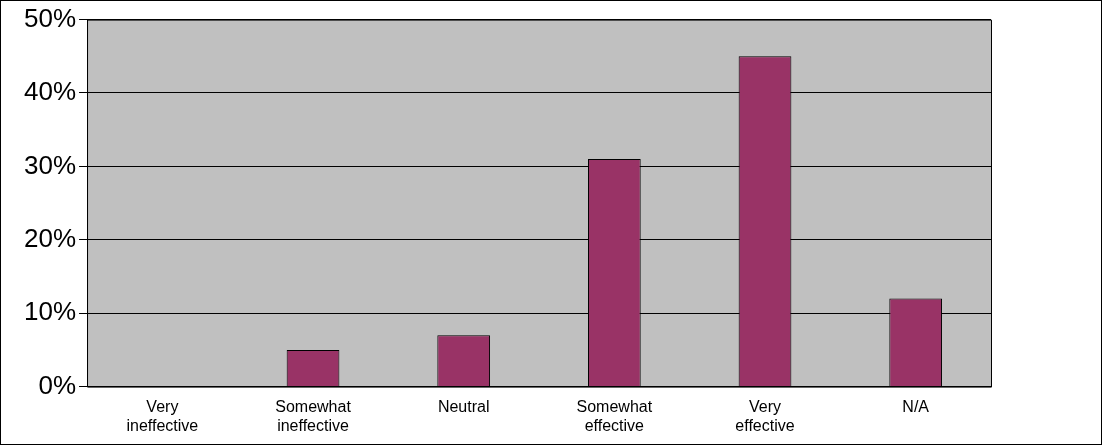  I want to click on y-tick-label: 20%, so click(50, 237).